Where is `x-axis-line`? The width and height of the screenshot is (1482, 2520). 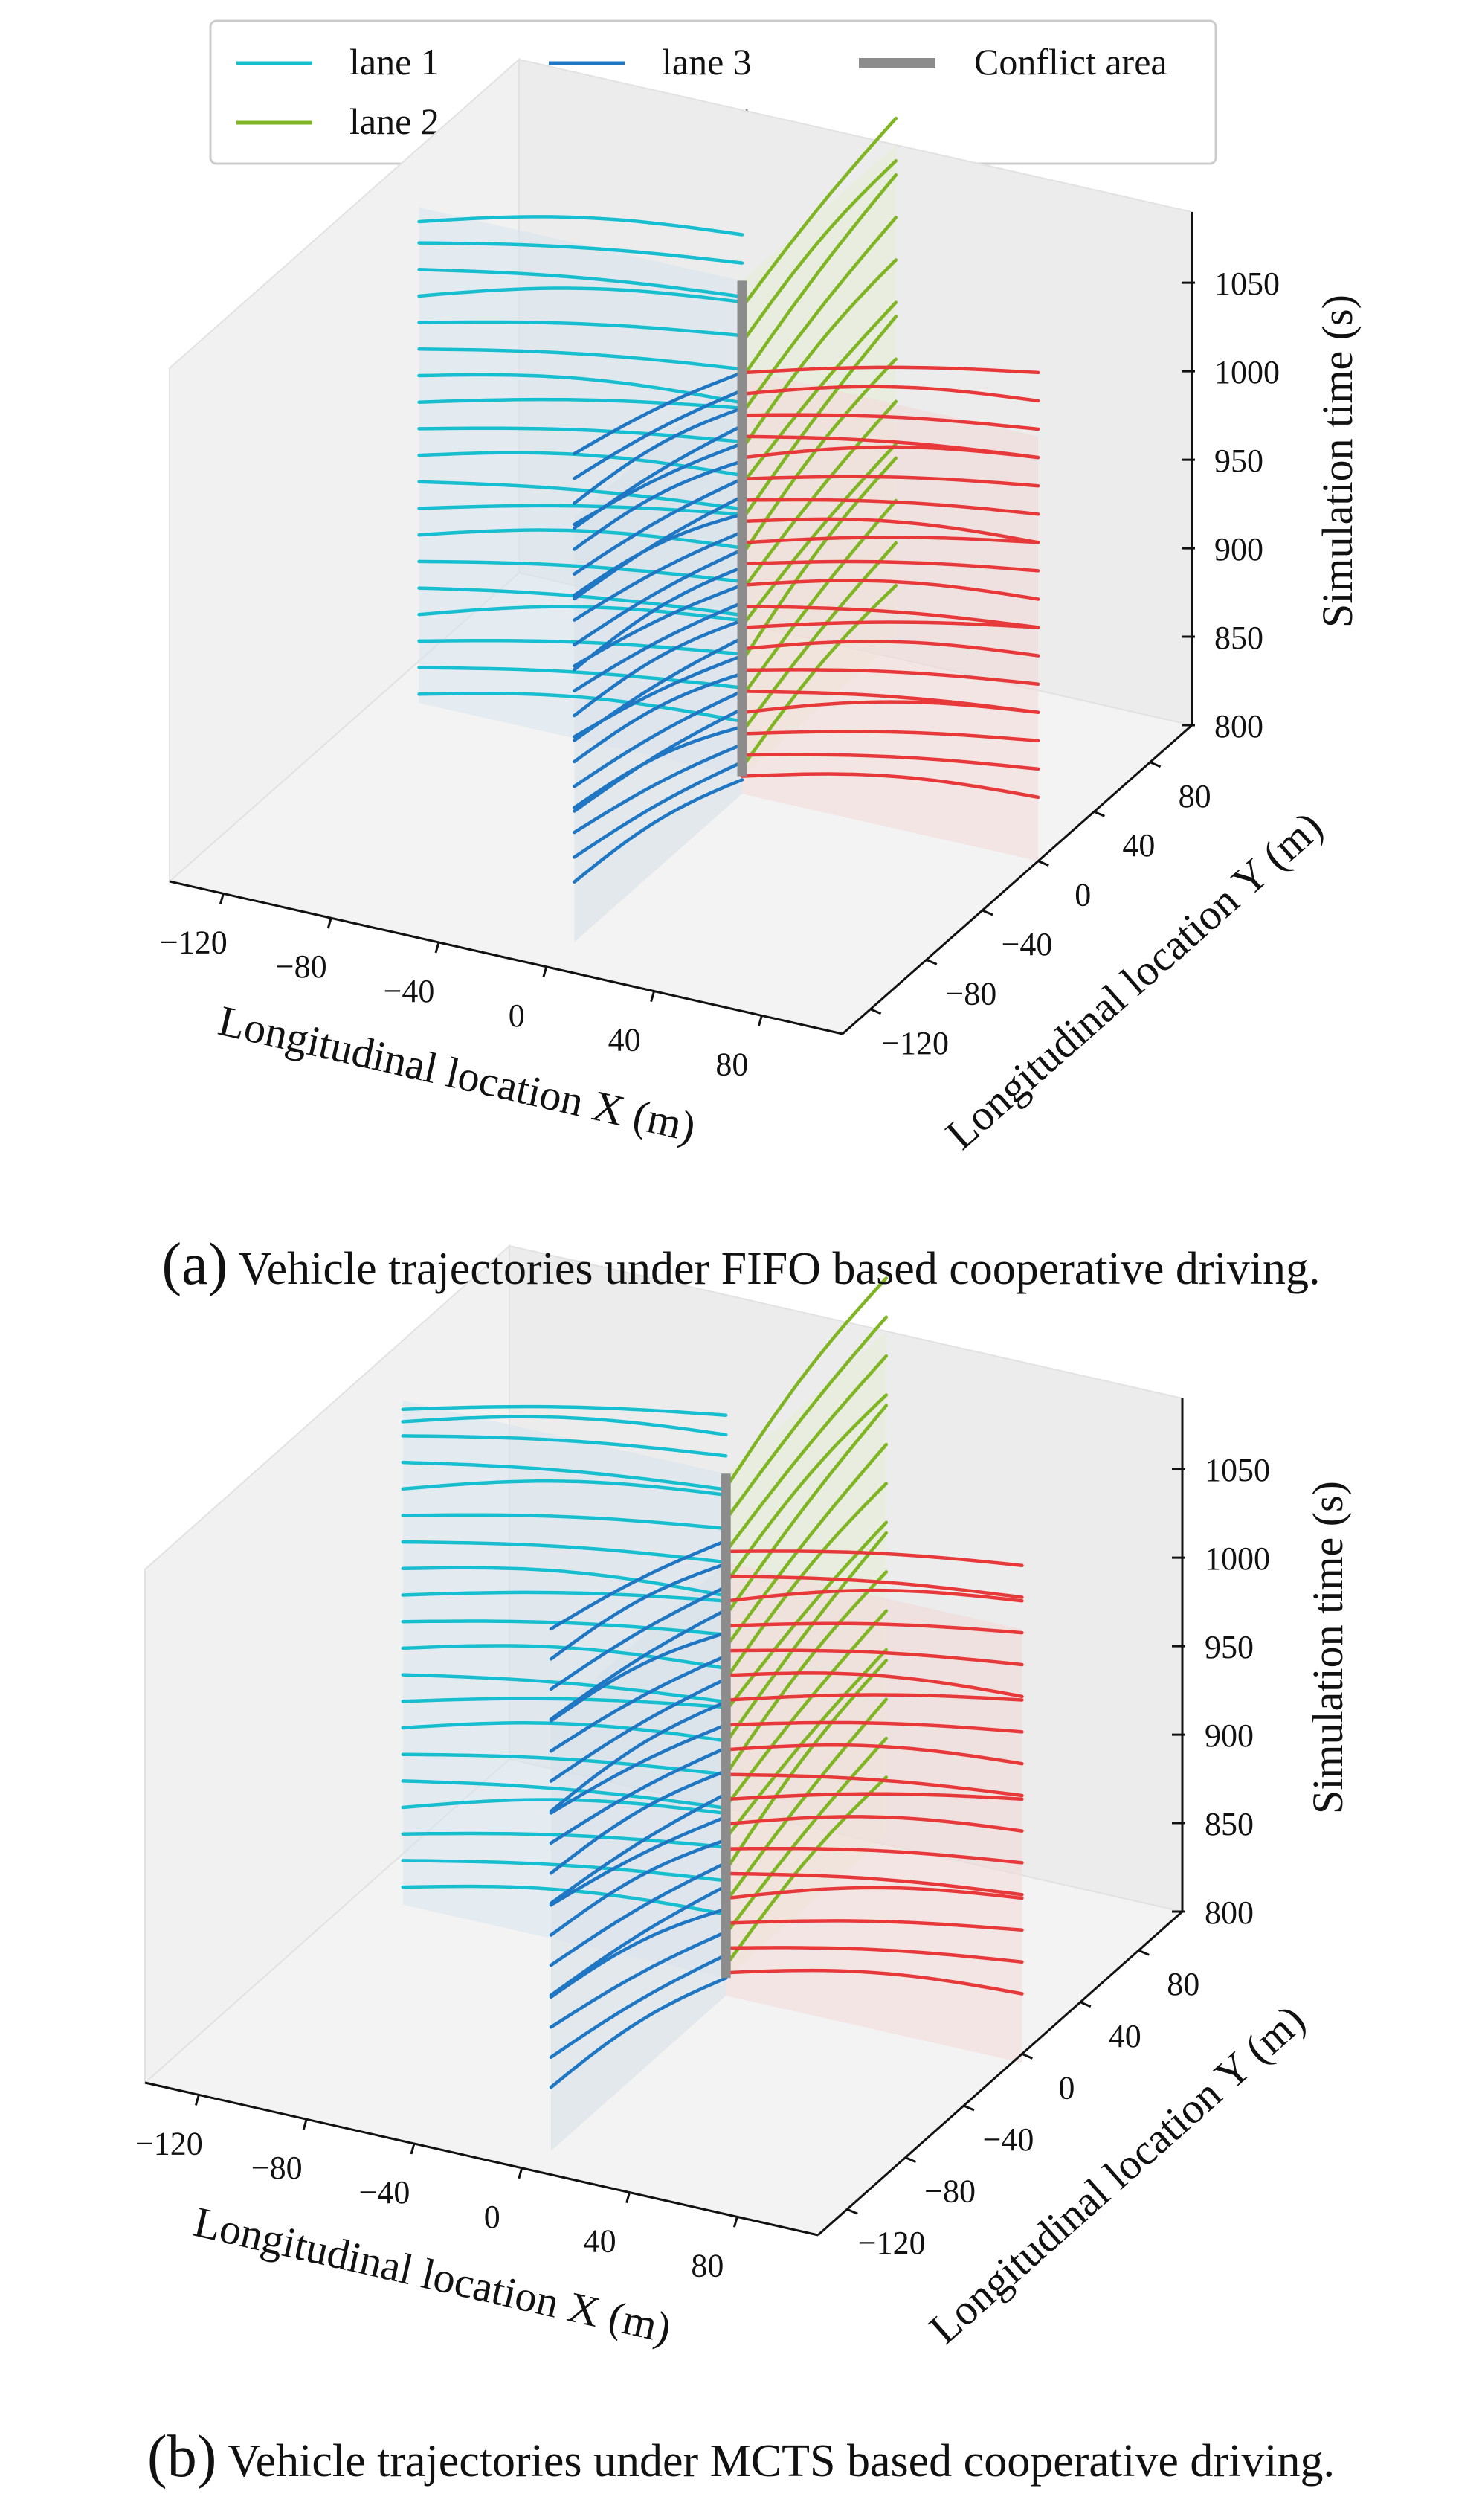 x-axis-line is located at coordinates (481, 2159).